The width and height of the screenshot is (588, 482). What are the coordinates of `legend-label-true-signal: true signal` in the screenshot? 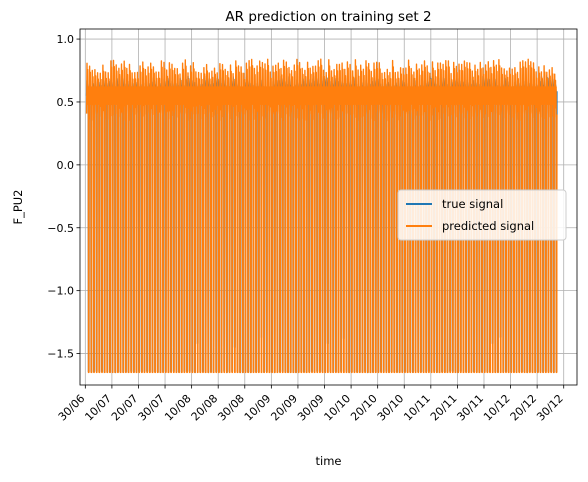 It's located at (472, 204).